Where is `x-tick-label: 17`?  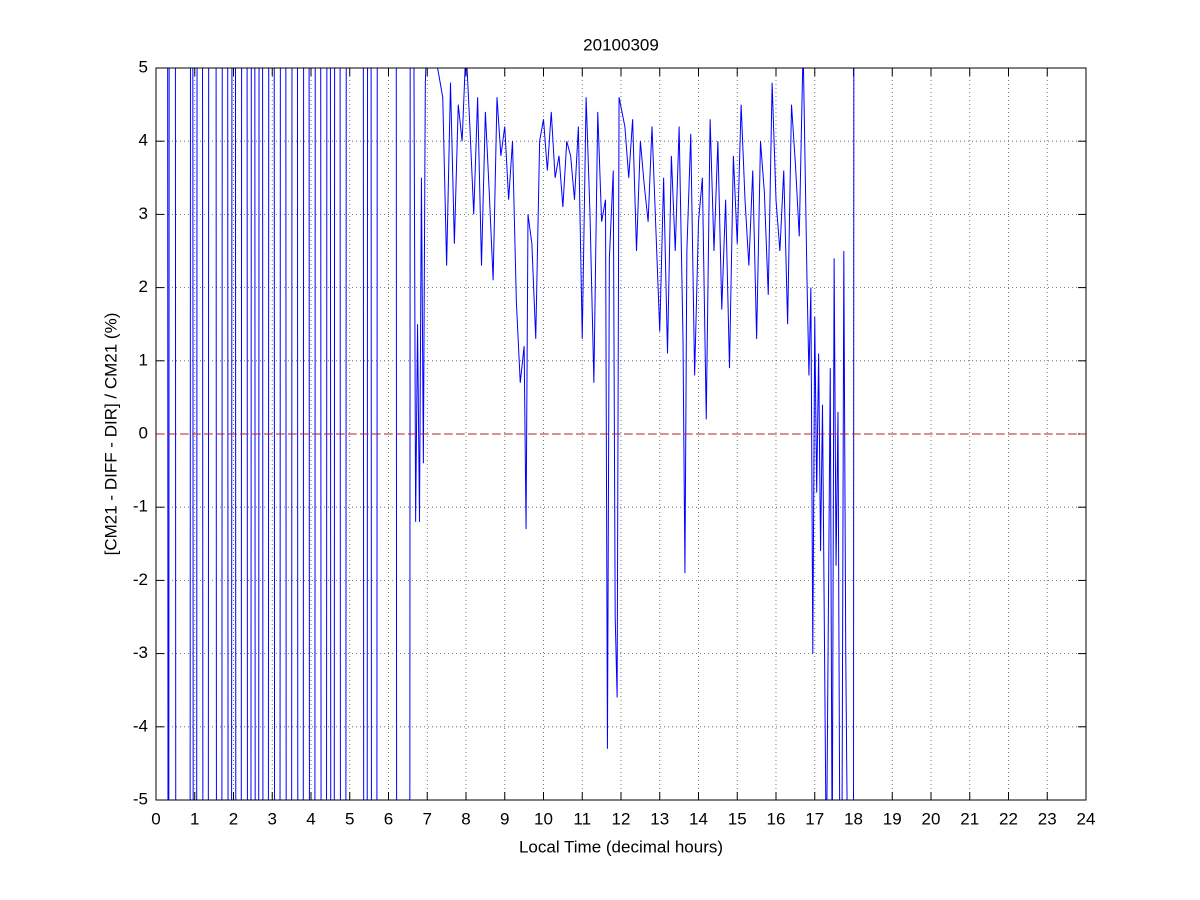
x-tick-label: 17 is located at coordinates (814, 818).